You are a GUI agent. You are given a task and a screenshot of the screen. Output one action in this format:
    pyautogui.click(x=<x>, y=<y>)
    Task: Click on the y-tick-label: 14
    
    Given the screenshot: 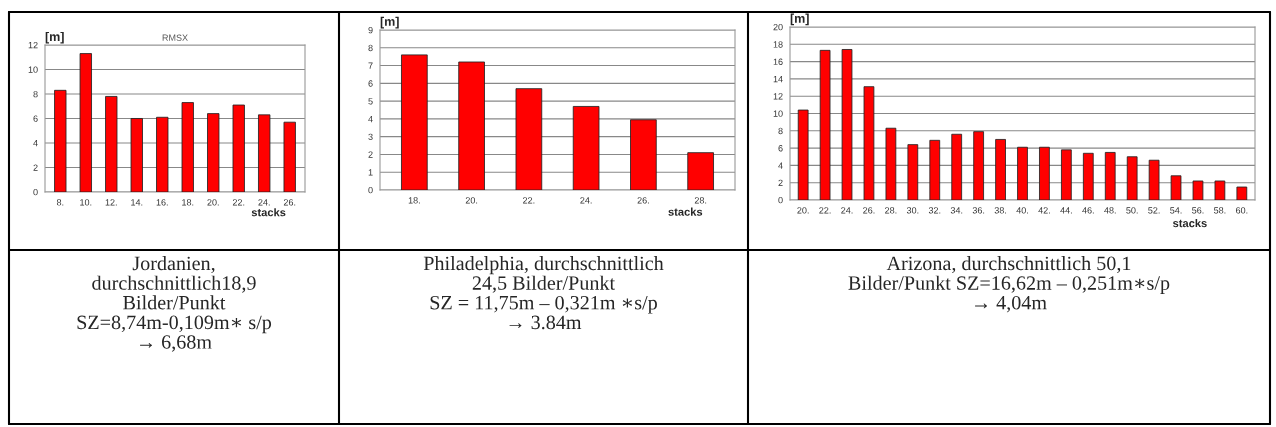 What is the action you would take?
    pyautogui.click(x=778, y=79)
    